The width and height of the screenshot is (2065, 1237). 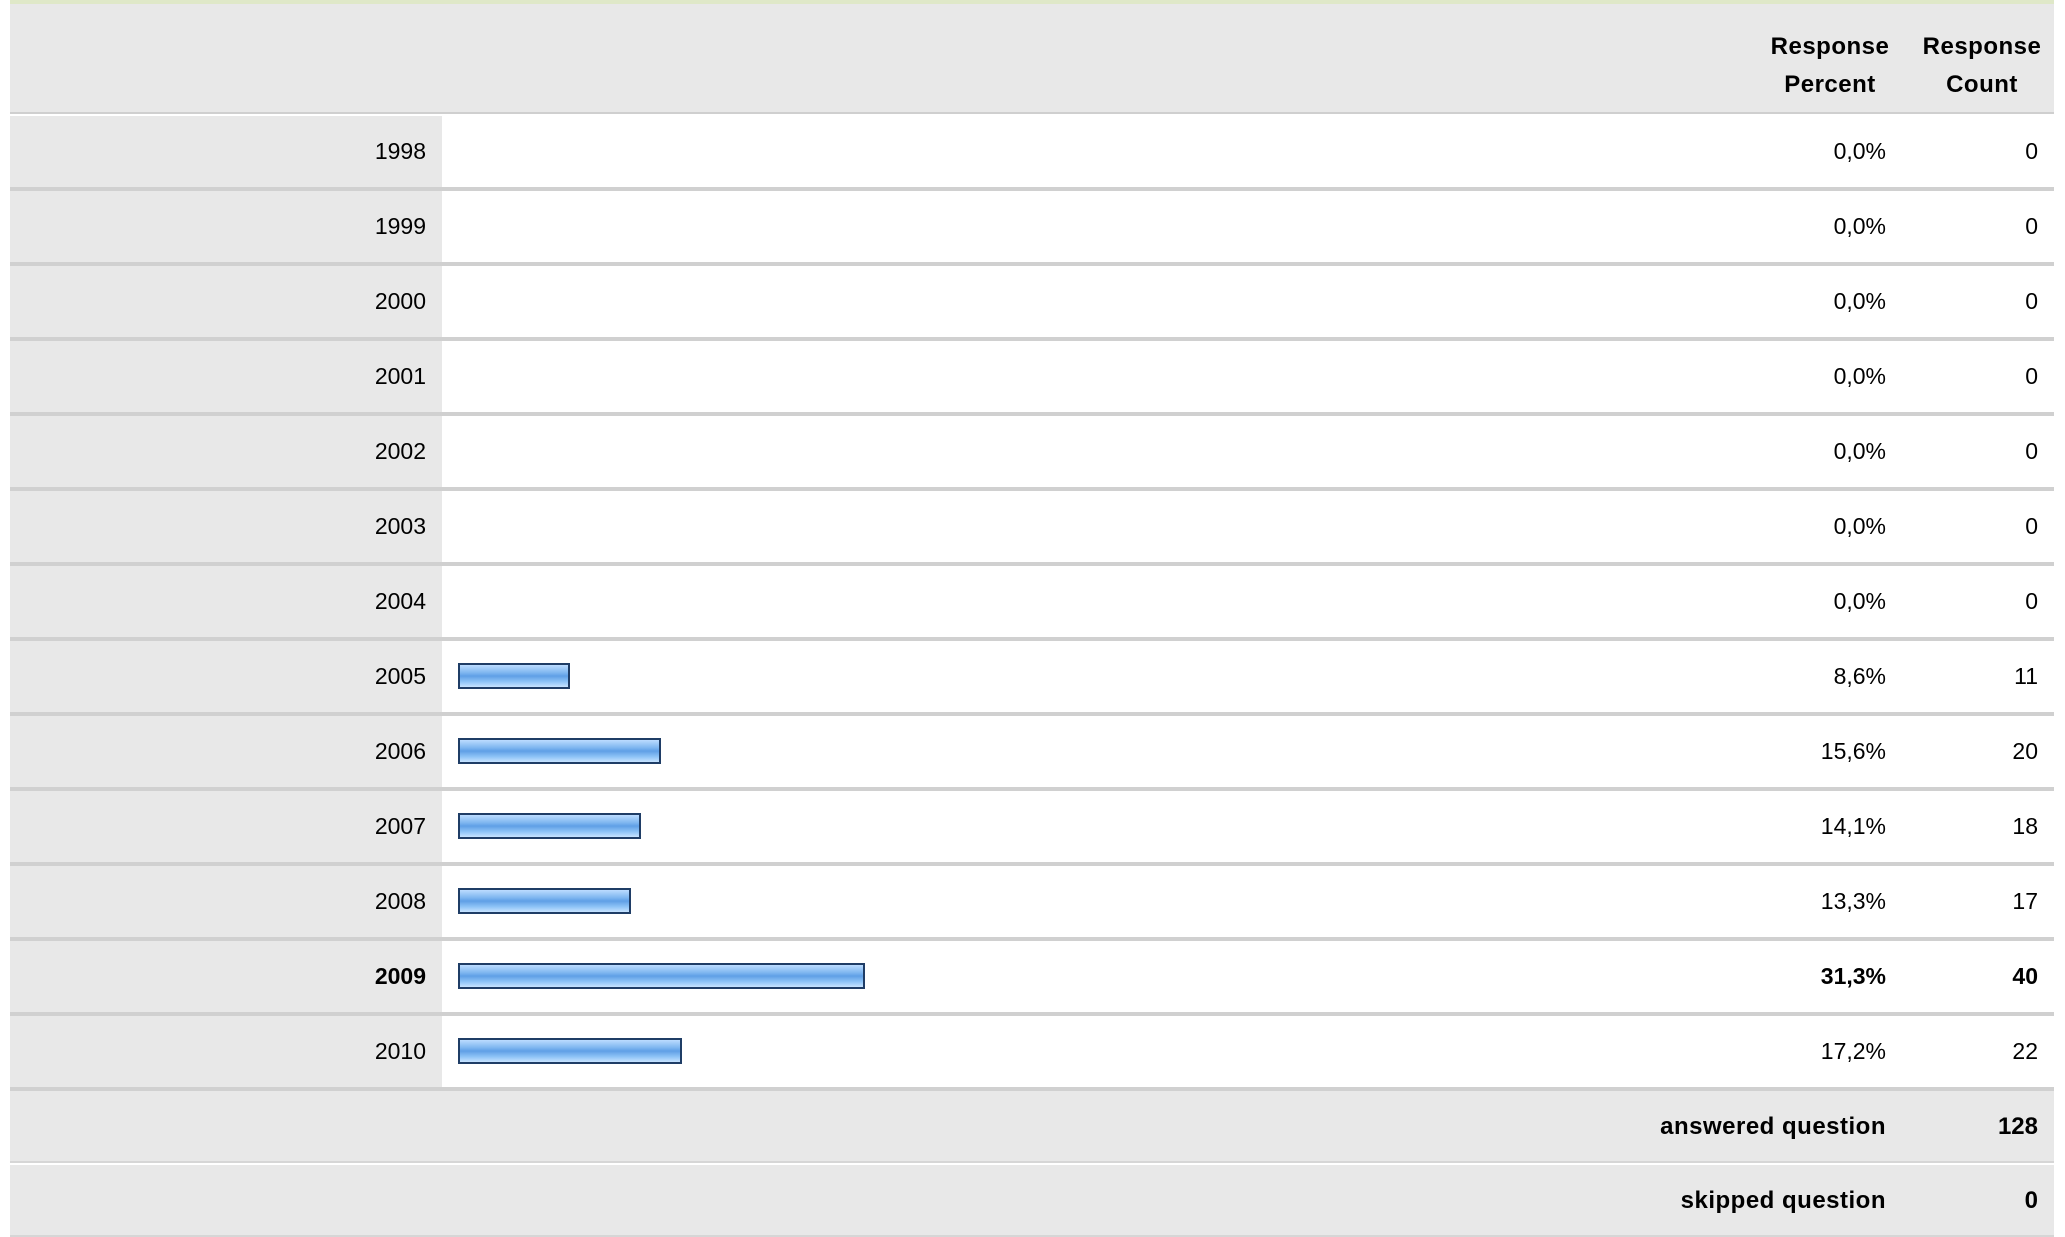 I want to click on year-label: 2007, so click(x=226, y=826).